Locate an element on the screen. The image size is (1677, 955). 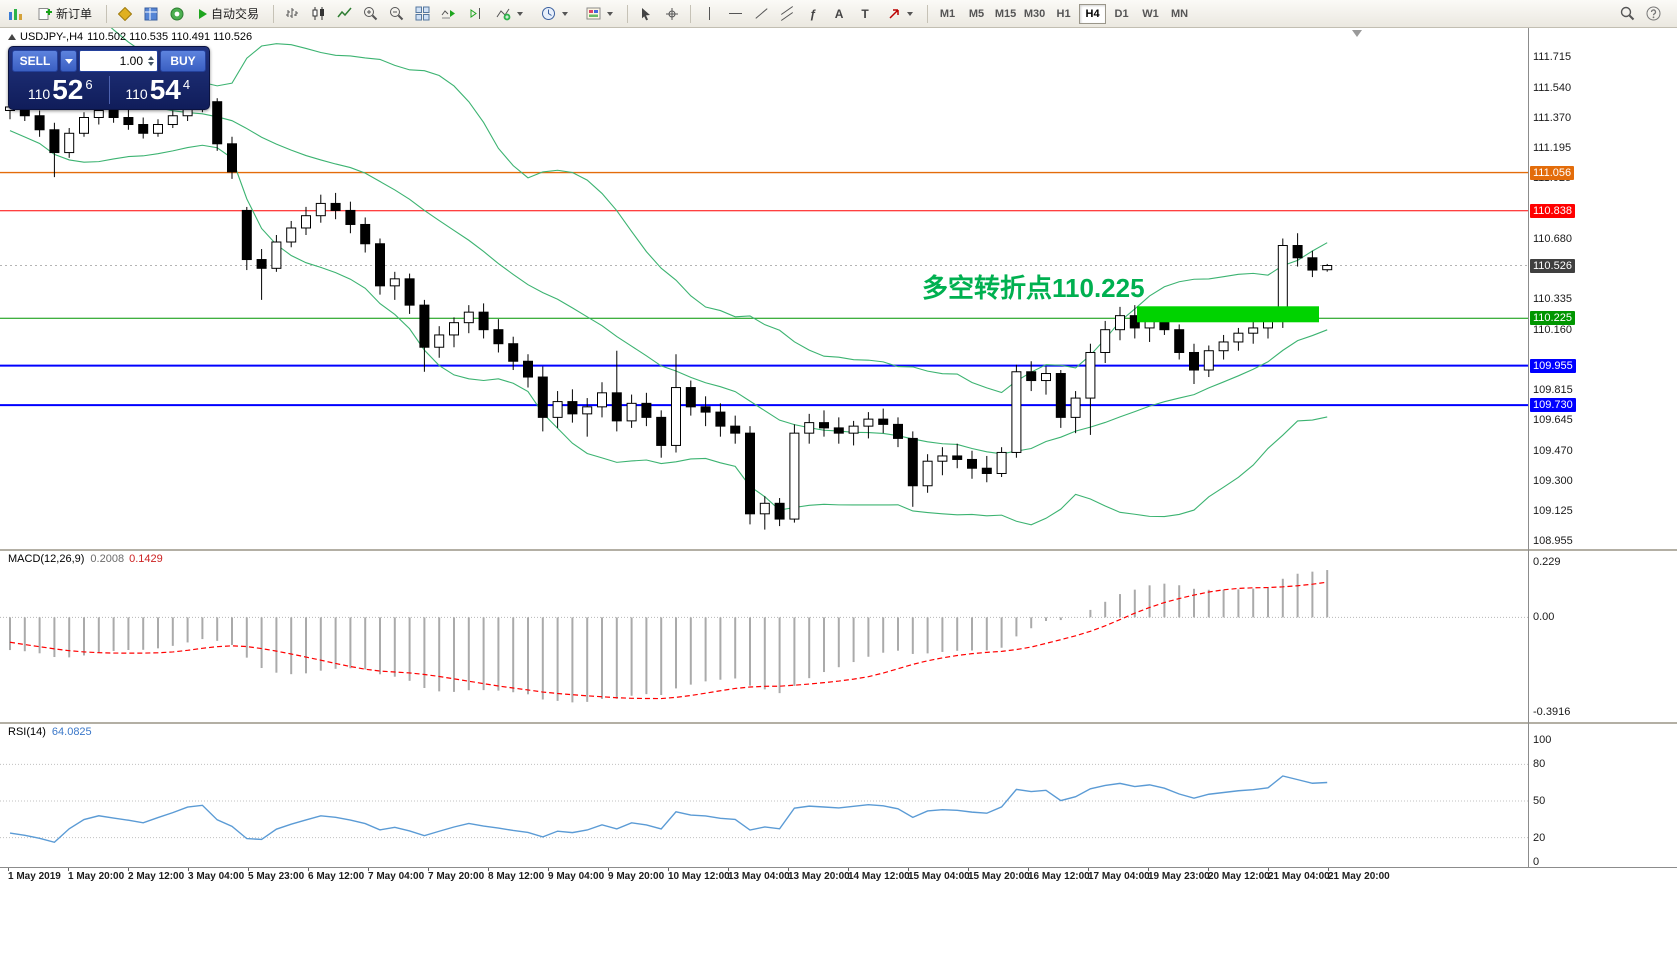
chart-shift-button is located at coordinates (474, 14).